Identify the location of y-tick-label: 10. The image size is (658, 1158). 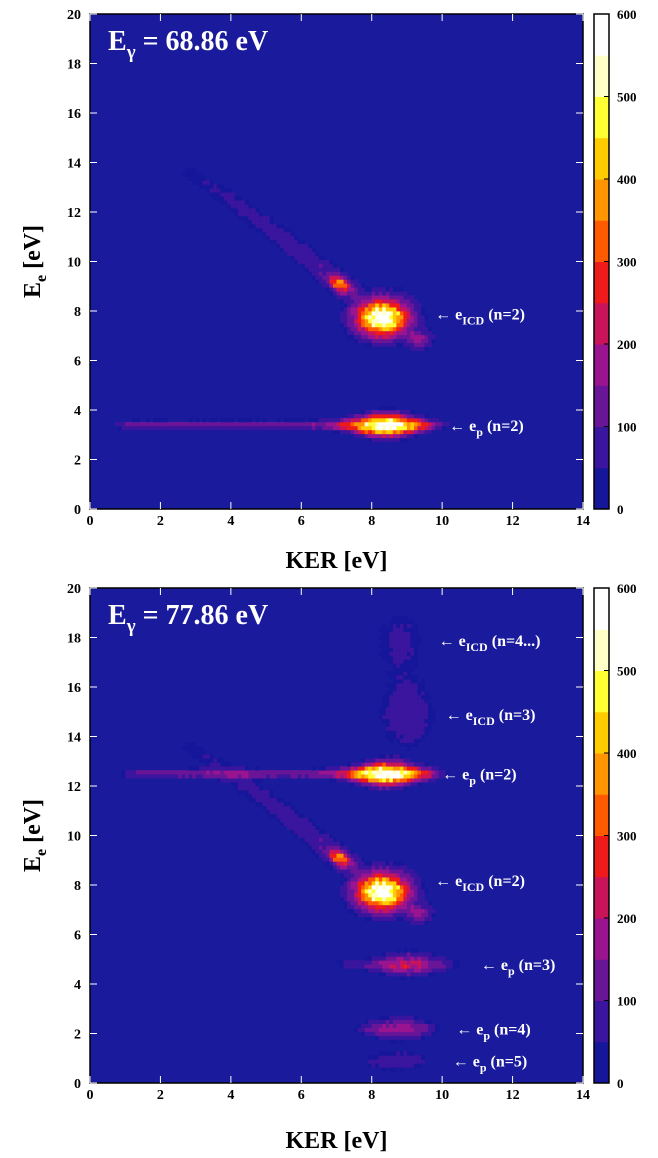
(74, 837).